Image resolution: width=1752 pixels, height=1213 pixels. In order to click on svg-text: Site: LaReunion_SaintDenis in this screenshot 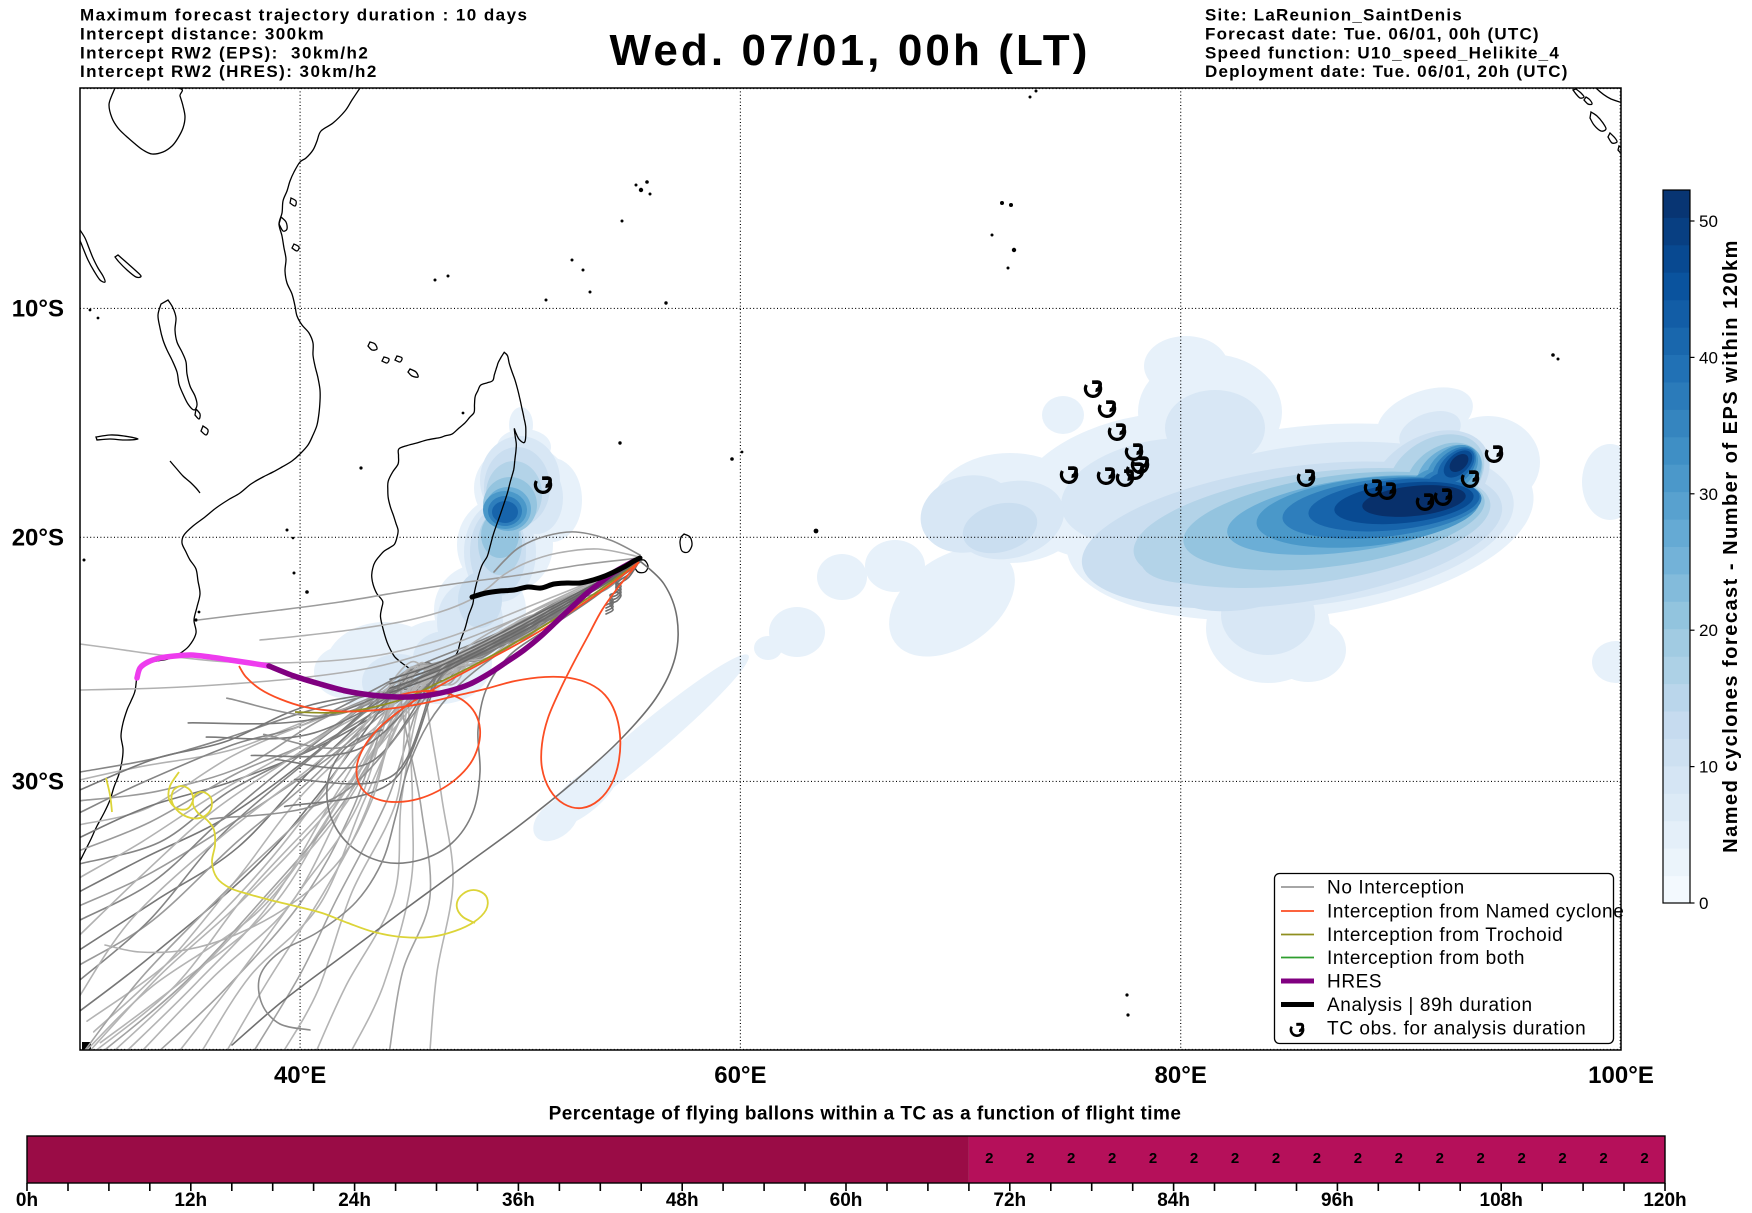, I will do `click(1334, 15)`.